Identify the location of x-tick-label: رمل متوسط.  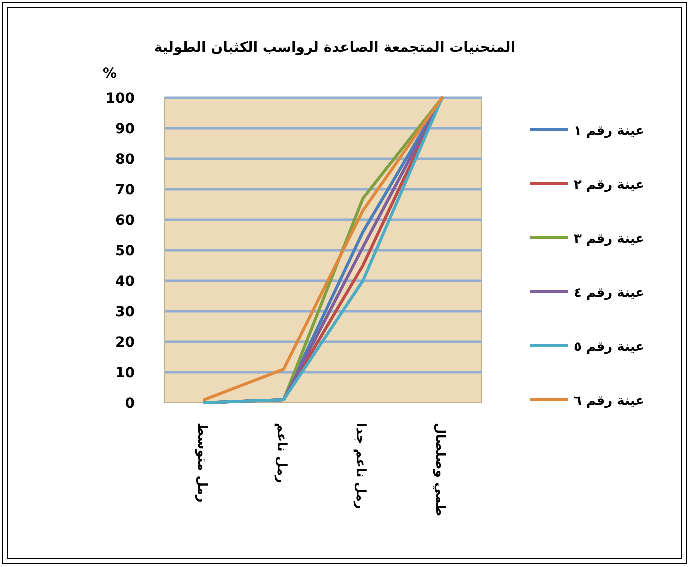
(202, 463).